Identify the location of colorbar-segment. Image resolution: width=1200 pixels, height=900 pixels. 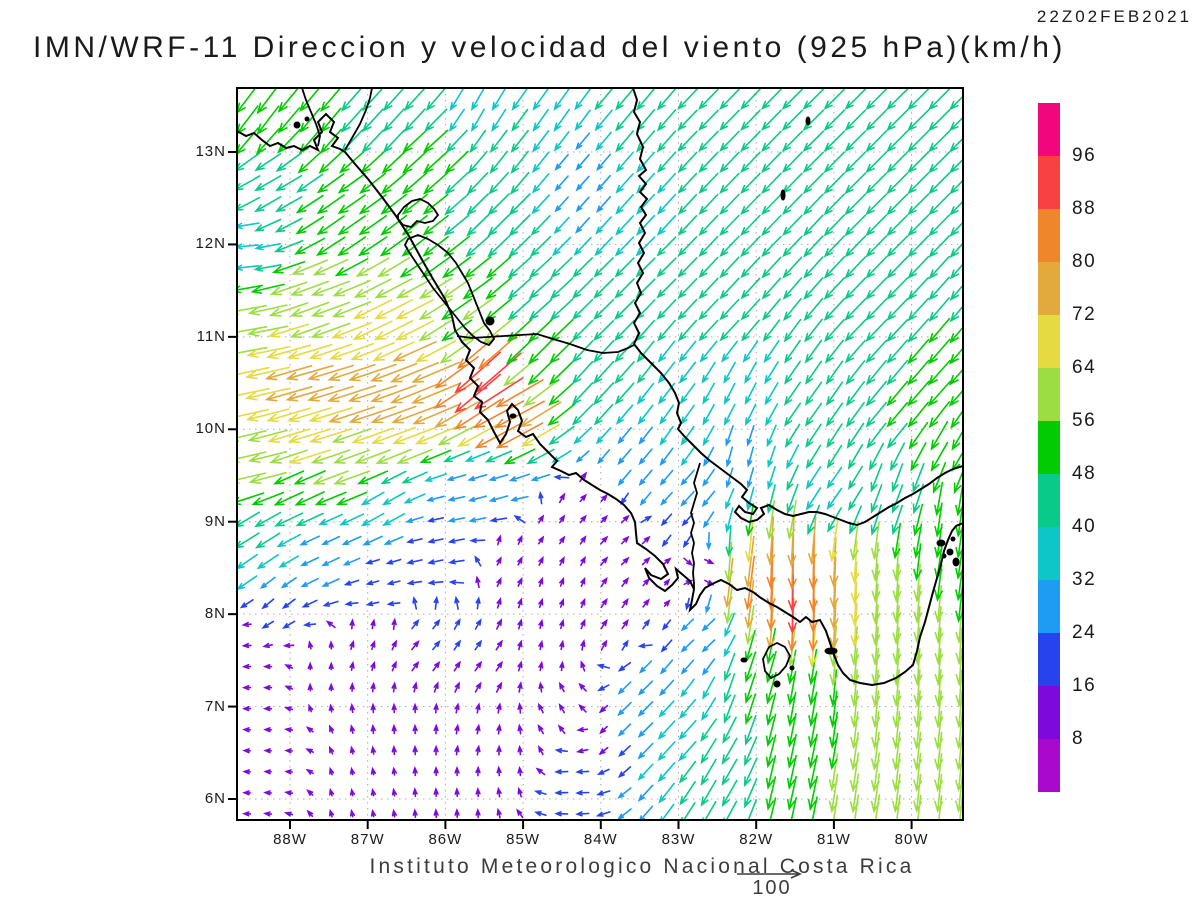
(1049, 288).